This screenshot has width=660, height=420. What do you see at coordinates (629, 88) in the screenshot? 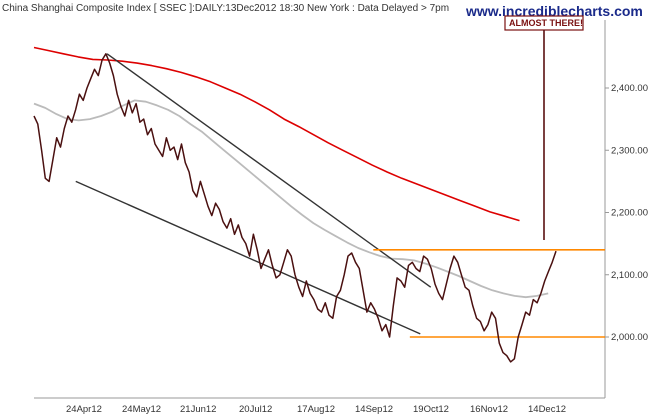
I see `y-tick-label: 2,400.00` at bounding box center [629, 88].